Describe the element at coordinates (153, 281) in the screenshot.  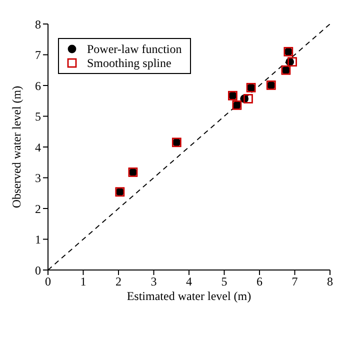
I see `x-tick-label: 3` at that location.